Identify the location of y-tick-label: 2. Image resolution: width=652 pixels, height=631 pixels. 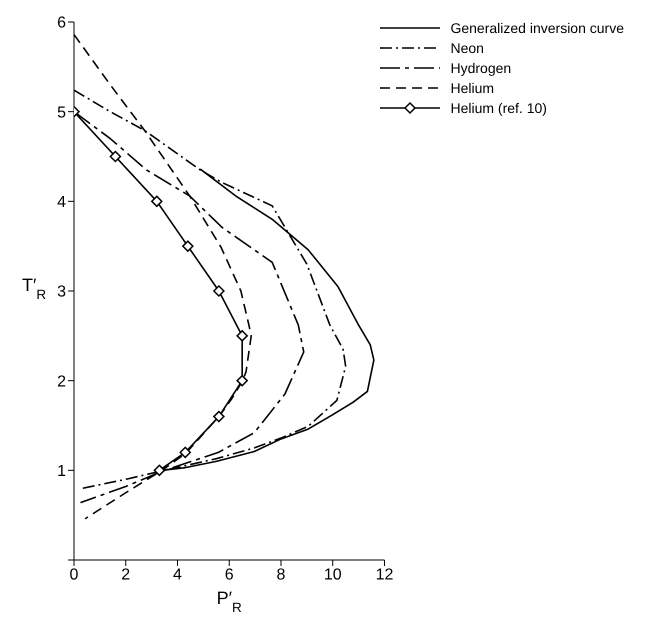
(61, 381).